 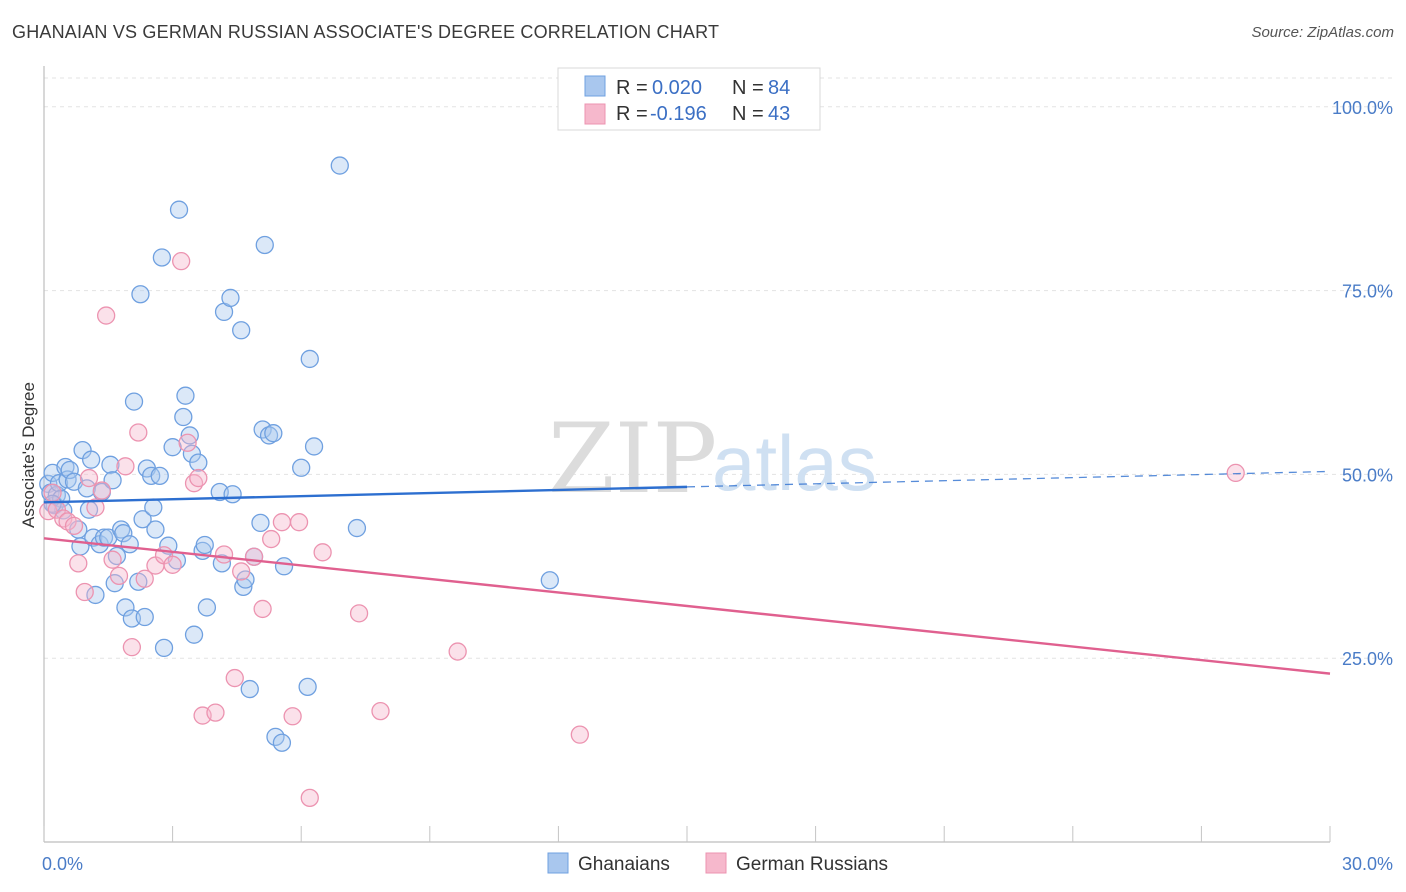 I want to click on ghanaian-trend-extension, so click(x=1008, y=479).